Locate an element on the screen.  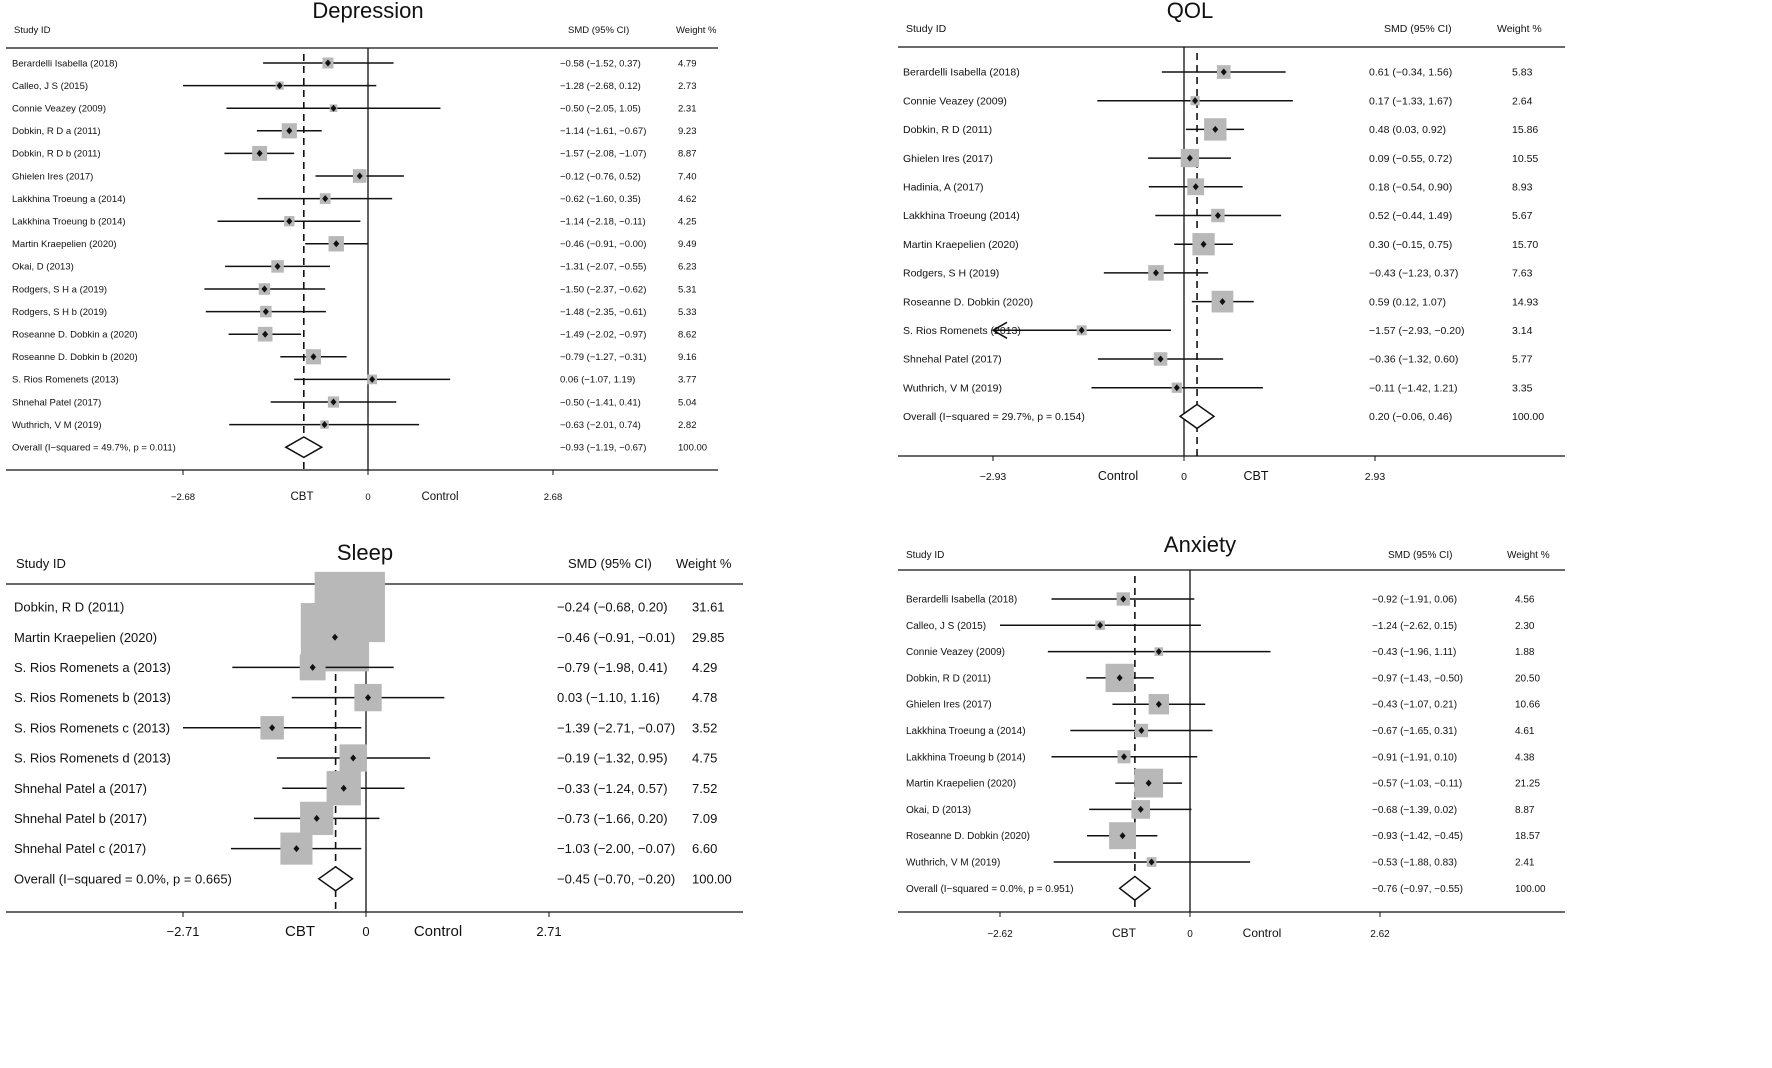
study-weight: 1.88 is located at coordinates (1525, 652).